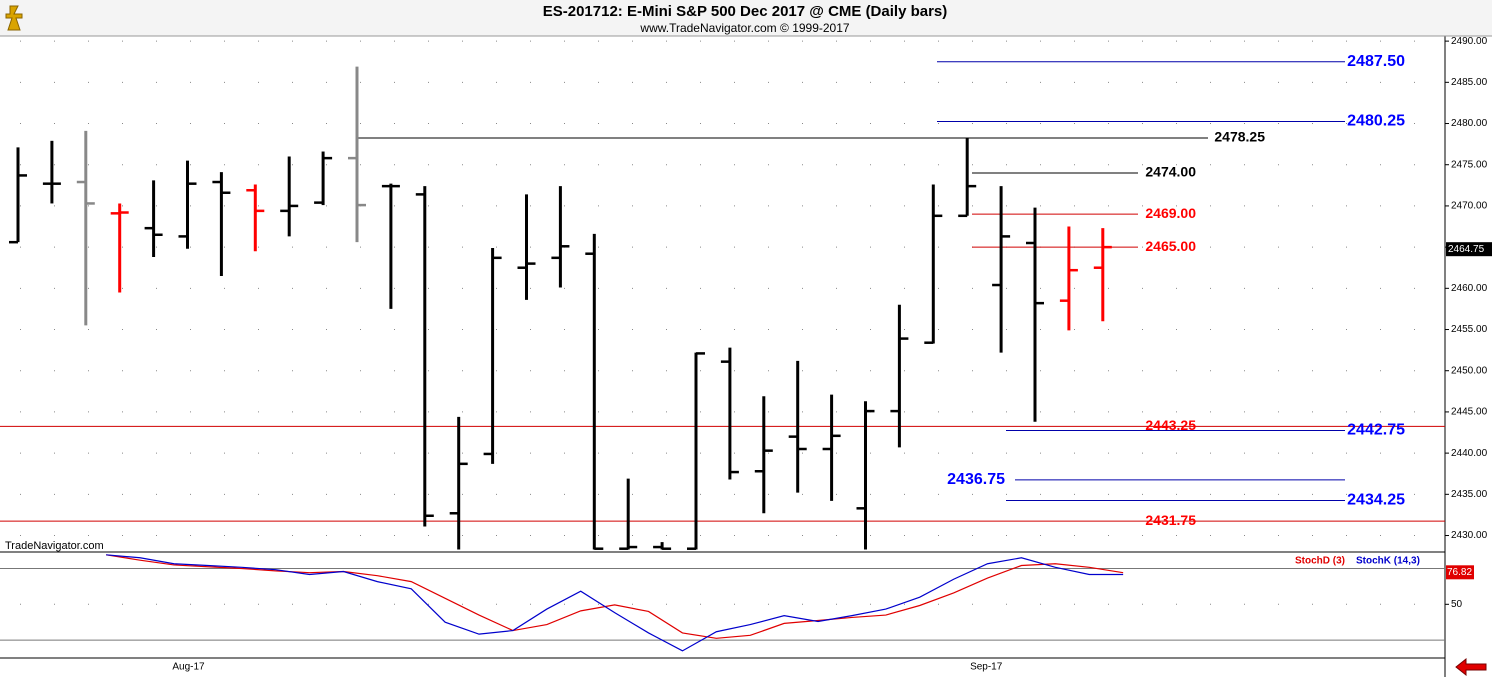 The width and height of the screenshot is (1492, 677). Describe the element at coordinates (1320, 561) in the screenshot. I see `legend-entry: StochD (3)` at that location.